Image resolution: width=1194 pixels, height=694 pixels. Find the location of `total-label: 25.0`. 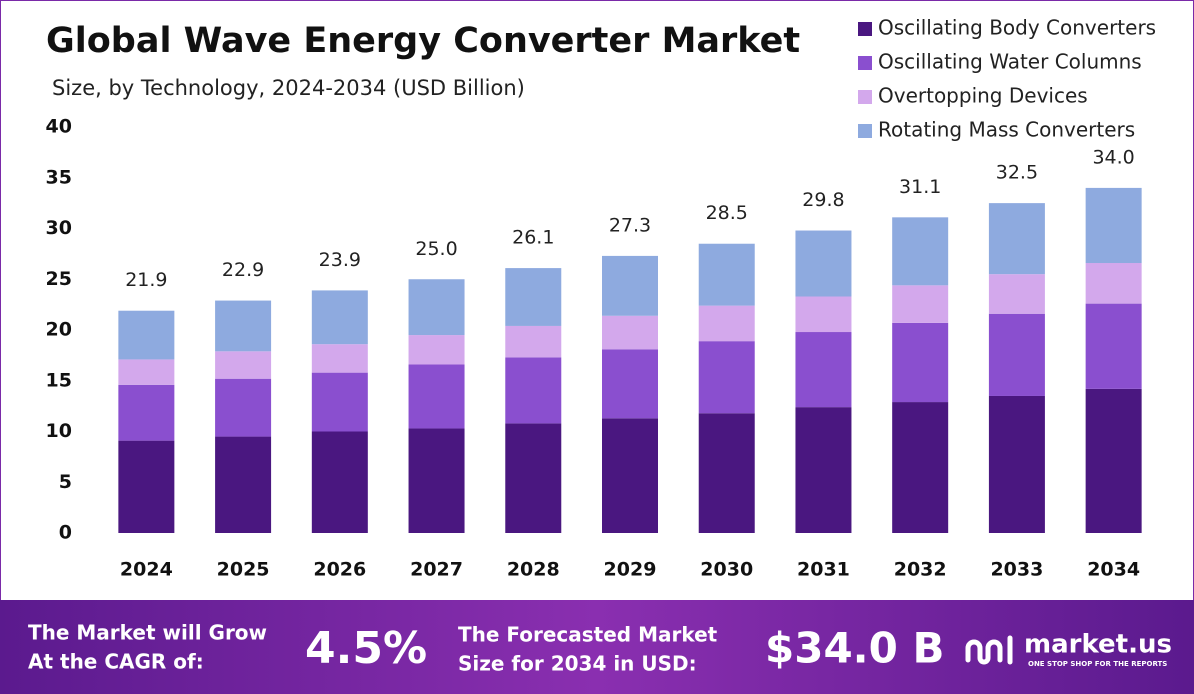

total-label: 25.0 is located at coordinates (436, 249).